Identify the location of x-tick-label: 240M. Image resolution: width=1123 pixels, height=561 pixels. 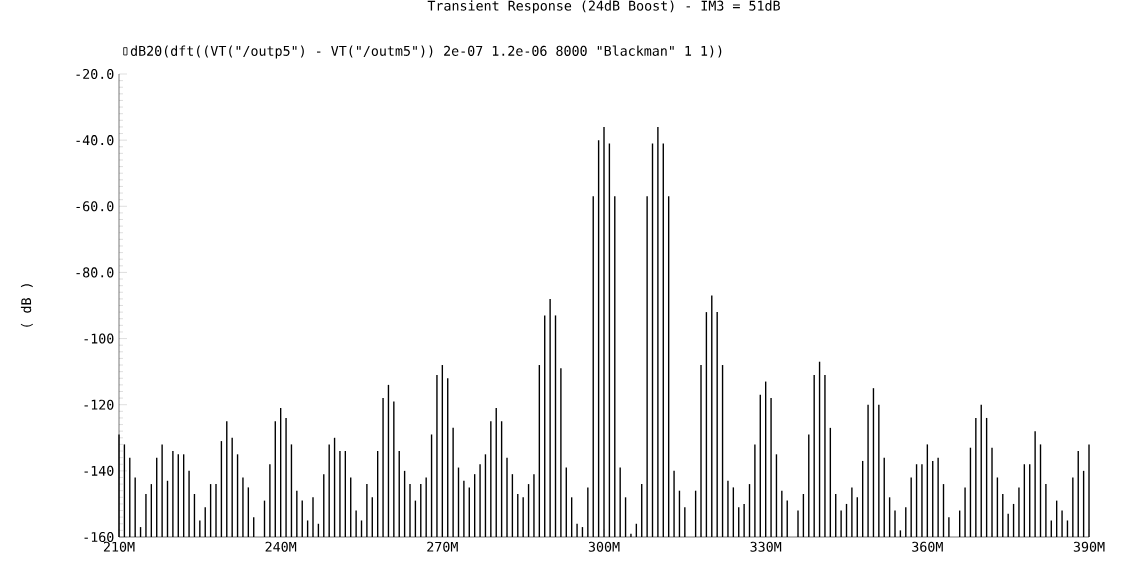
(281, 546).